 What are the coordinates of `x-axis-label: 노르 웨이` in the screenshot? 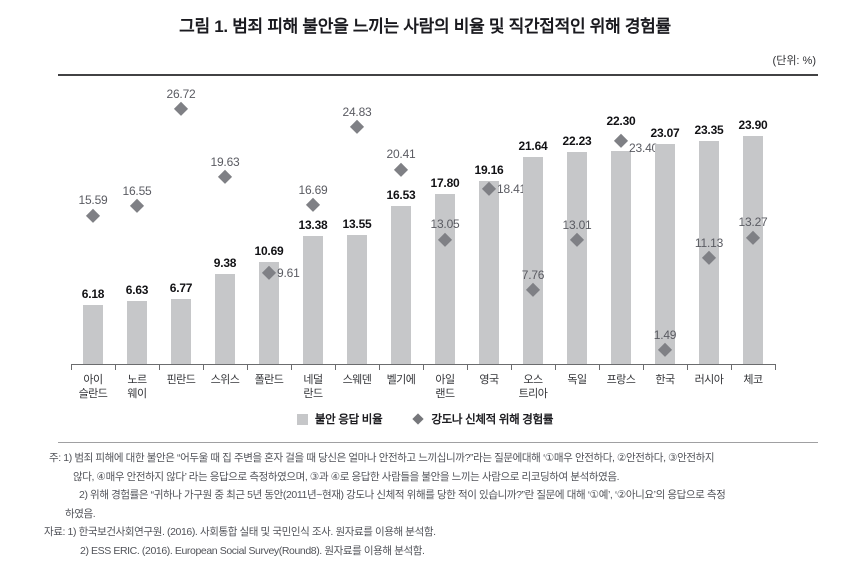 It's located at (137, 387).